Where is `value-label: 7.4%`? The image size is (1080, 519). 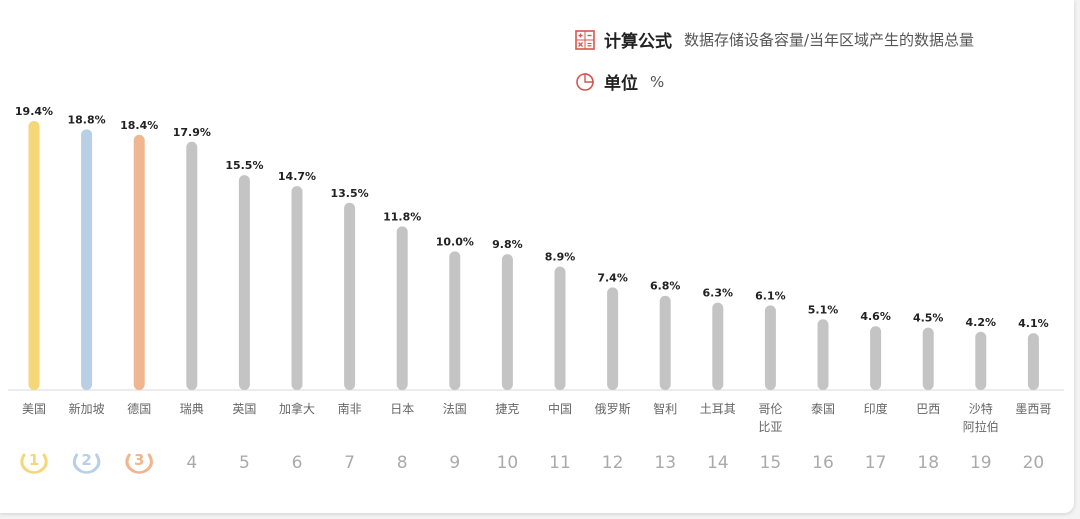
value-label: 7.4% is located at coordinates (612, 277).